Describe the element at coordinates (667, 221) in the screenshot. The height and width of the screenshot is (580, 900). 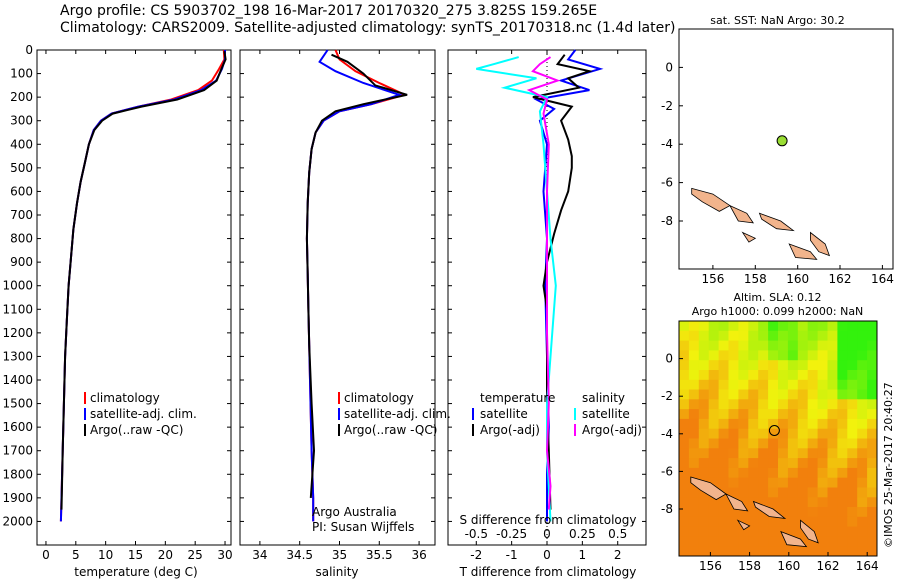
I see `y-tick-label: -8` at that location.